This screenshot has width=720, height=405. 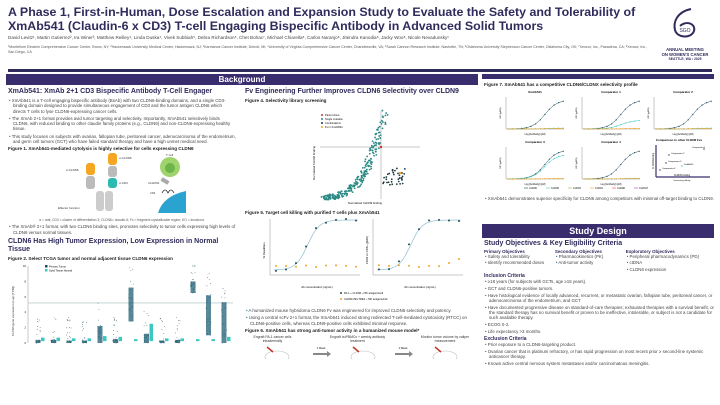 I want to click on legend-item: Single mutation, so click(x=334, y=119).